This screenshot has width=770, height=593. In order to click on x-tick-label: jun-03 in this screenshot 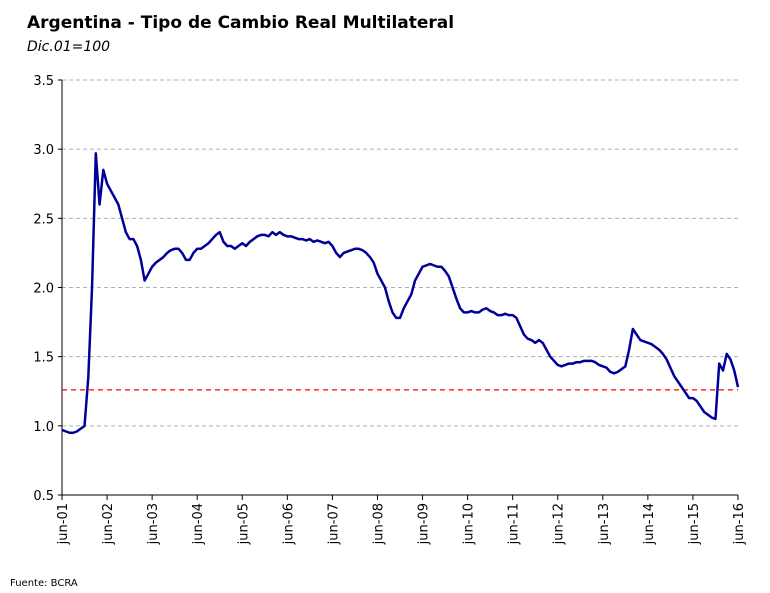, I will do `click(153, 524)`.